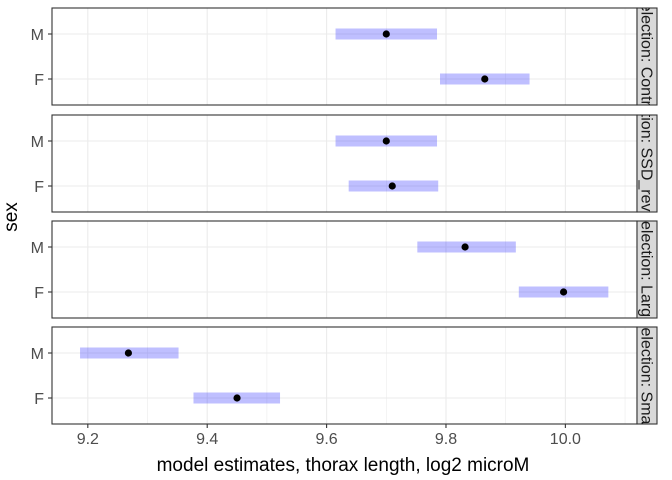 Image resolution: width=672 pixels, height=480 pixels. I want to click on facet-strip-label: selection: SSD_reversed, so click(646, 163).